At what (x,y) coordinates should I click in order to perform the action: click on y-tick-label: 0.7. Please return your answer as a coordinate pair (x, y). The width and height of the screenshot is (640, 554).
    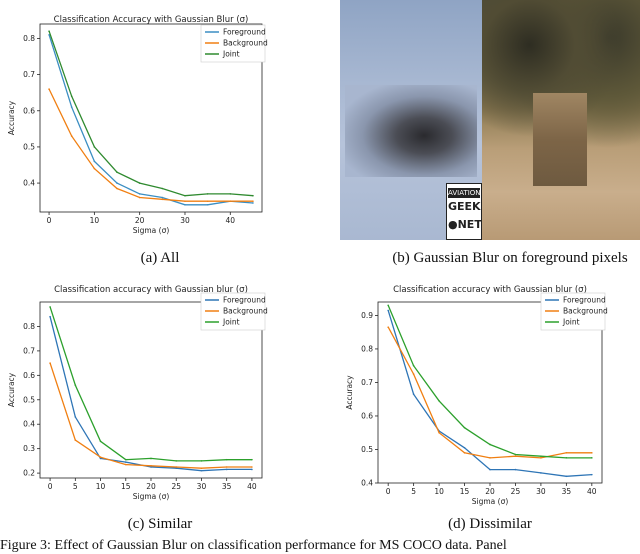
    Looking at the image, I should click on (367, 382).